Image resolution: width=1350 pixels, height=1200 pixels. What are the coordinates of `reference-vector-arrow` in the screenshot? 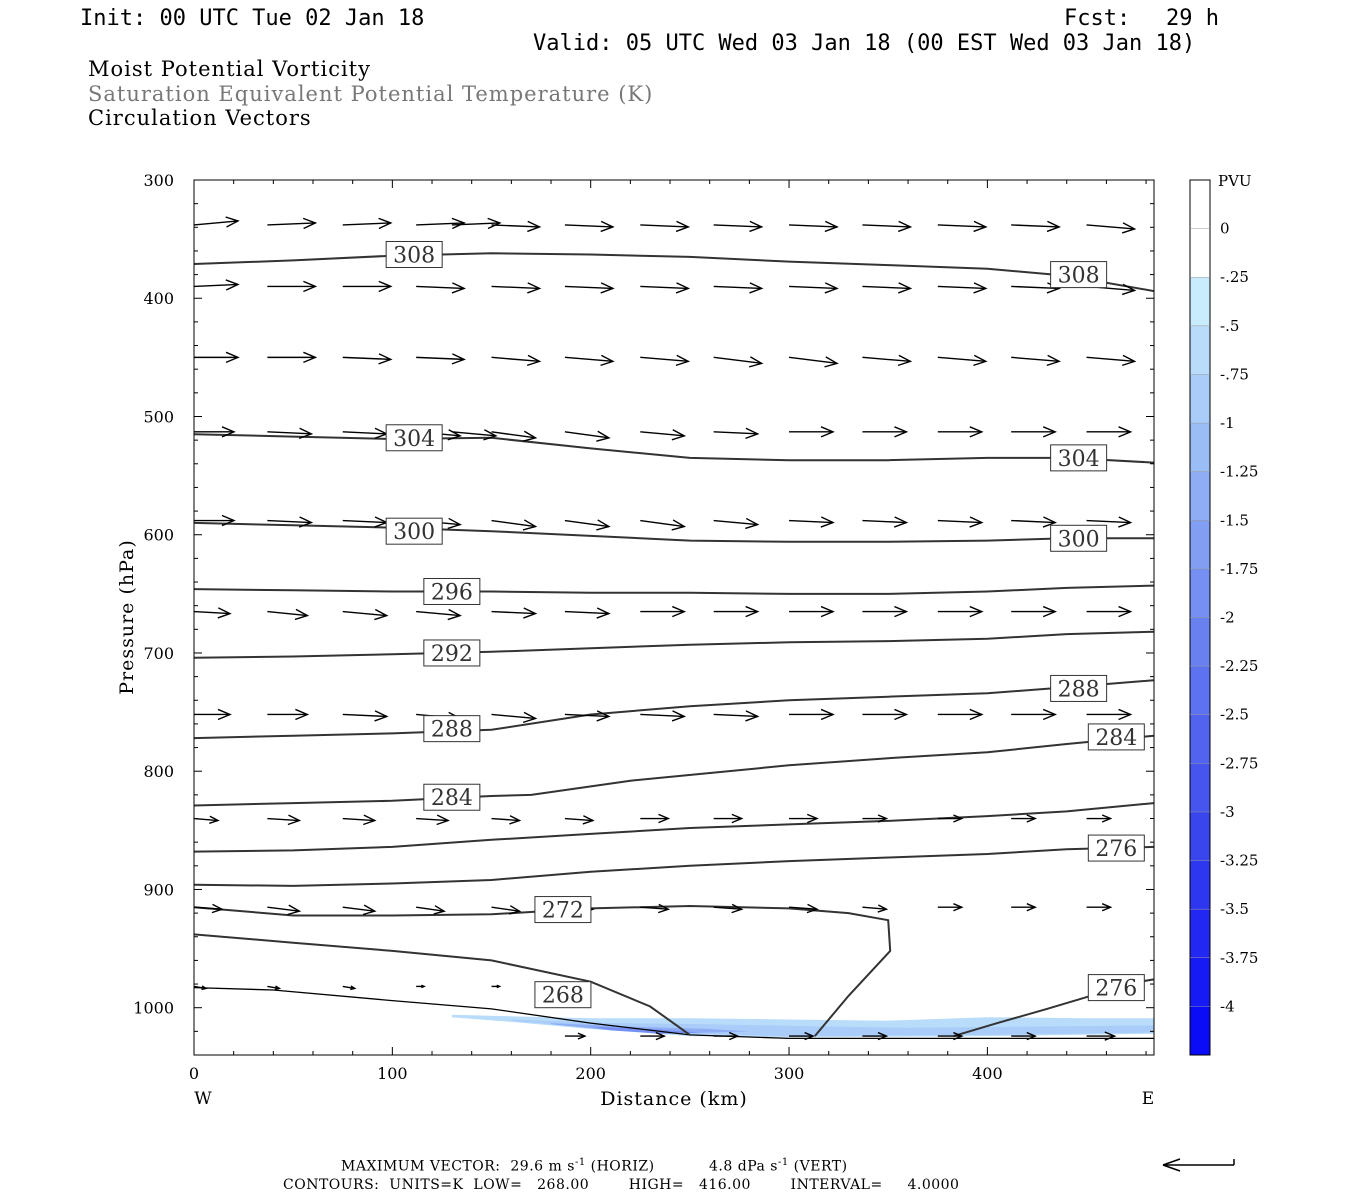 It's located at (1198, 1165).